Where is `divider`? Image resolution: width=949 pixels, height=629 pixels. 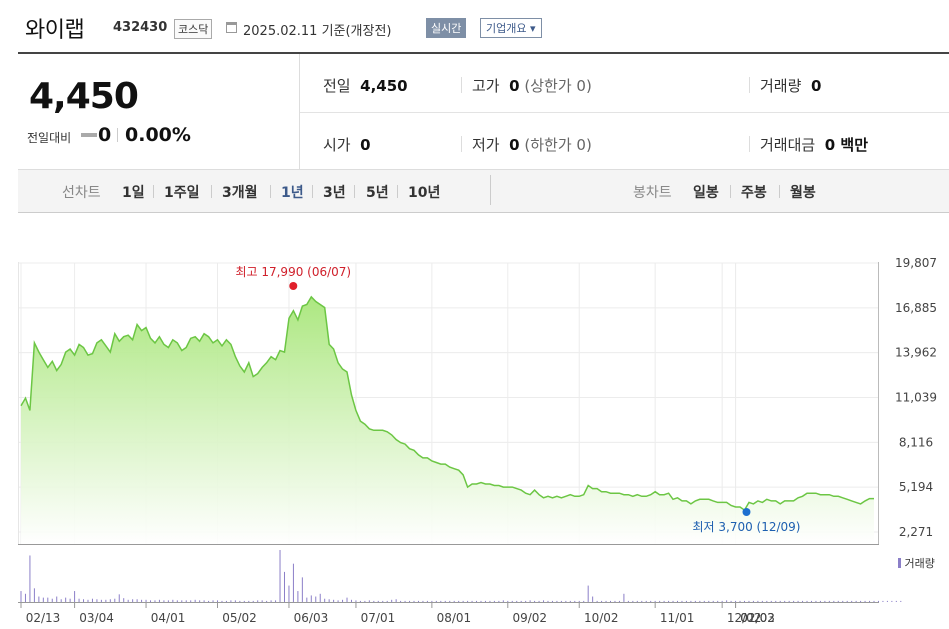
divider is located at coordinates (117, 135).